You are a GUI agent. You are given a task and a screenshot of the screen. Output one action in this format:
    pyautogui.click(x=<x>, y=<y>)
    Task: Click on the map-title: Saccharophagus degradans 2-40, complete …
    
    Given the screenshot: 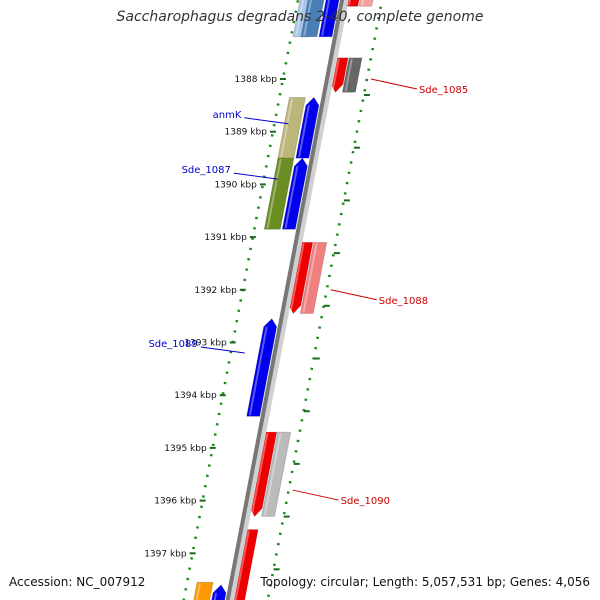 What is the action you would take?
    pyautogui.click(x=300, y=17)
    